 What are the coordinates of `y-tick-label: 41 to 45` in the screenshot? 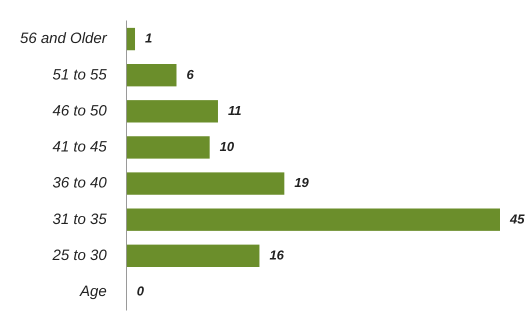 It's located at (80, 147).